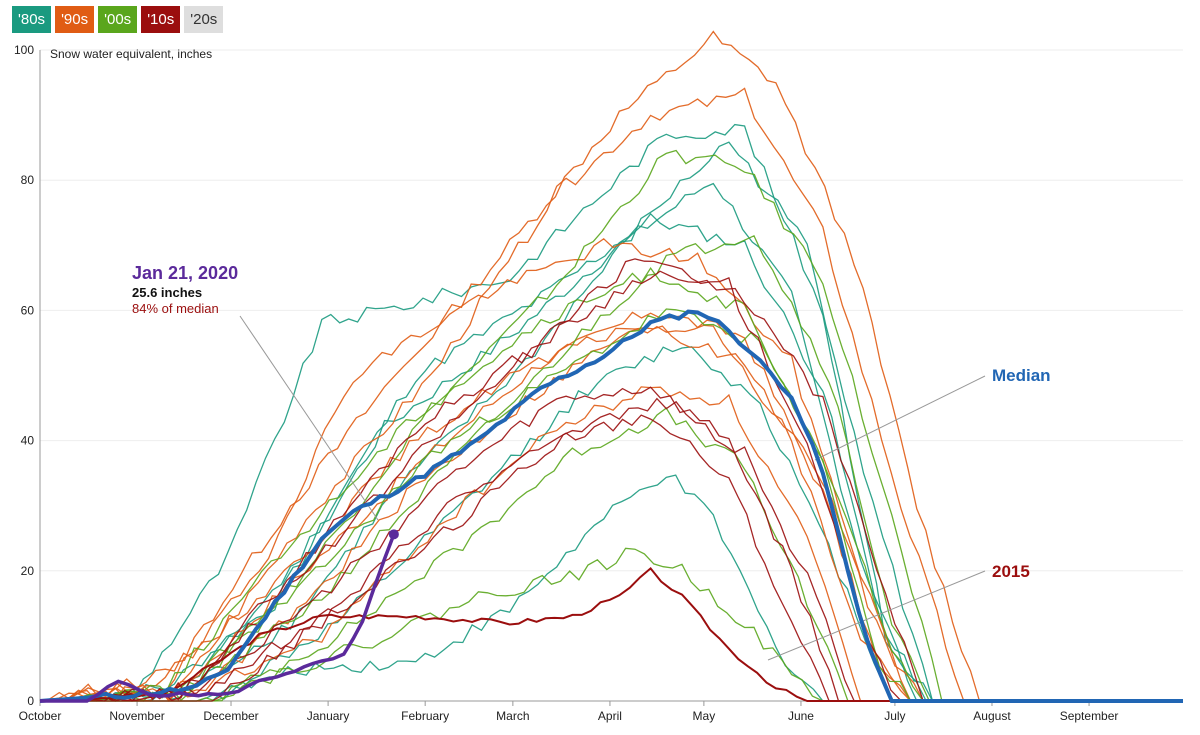 This screenshot has width=1200, height=735. What do you see at coordinates (610, 716) in the screenshot?
I see `x-tick-label: April` at bounding box center [610, 716].